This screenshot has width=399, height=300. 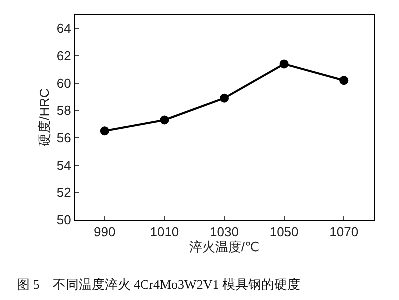 I want to click on x-tick-label: 1050, so click(x=284, y=232).